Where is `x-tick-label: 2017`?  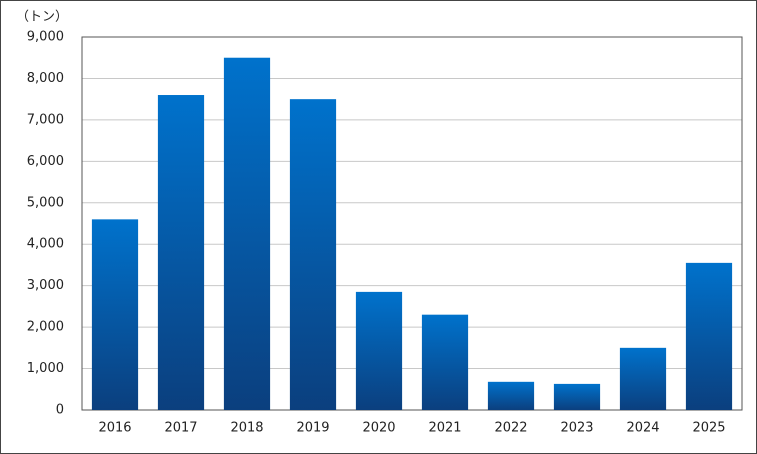 x-tick-label: 2017 is located at coordinates (180, 428).